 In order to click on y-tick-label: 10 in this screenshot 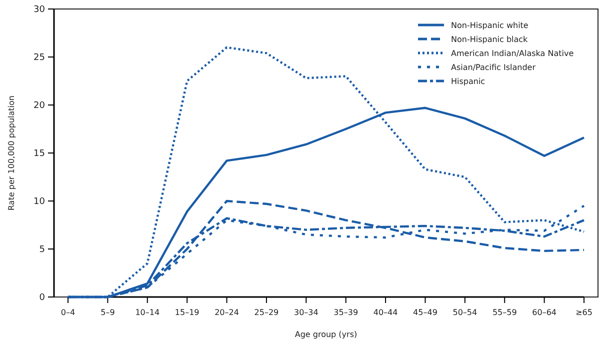, I will do `click(40, 201)`.